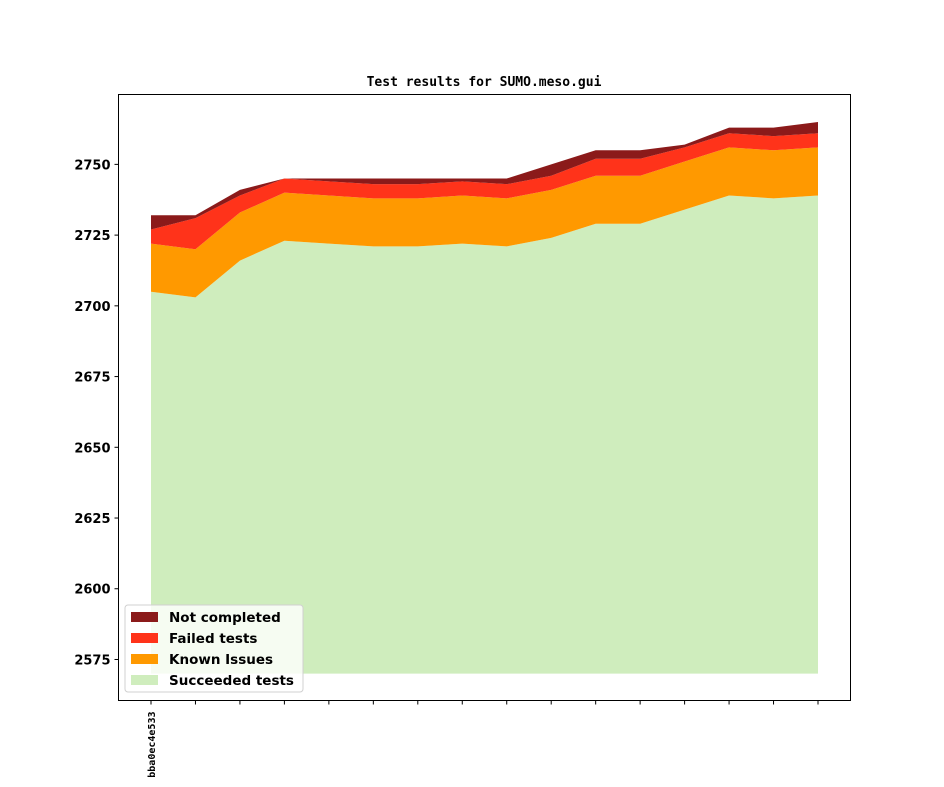 This screenshot has height=787, width=944. I want to click on y-tick-label: 2700, so click(92, 307).